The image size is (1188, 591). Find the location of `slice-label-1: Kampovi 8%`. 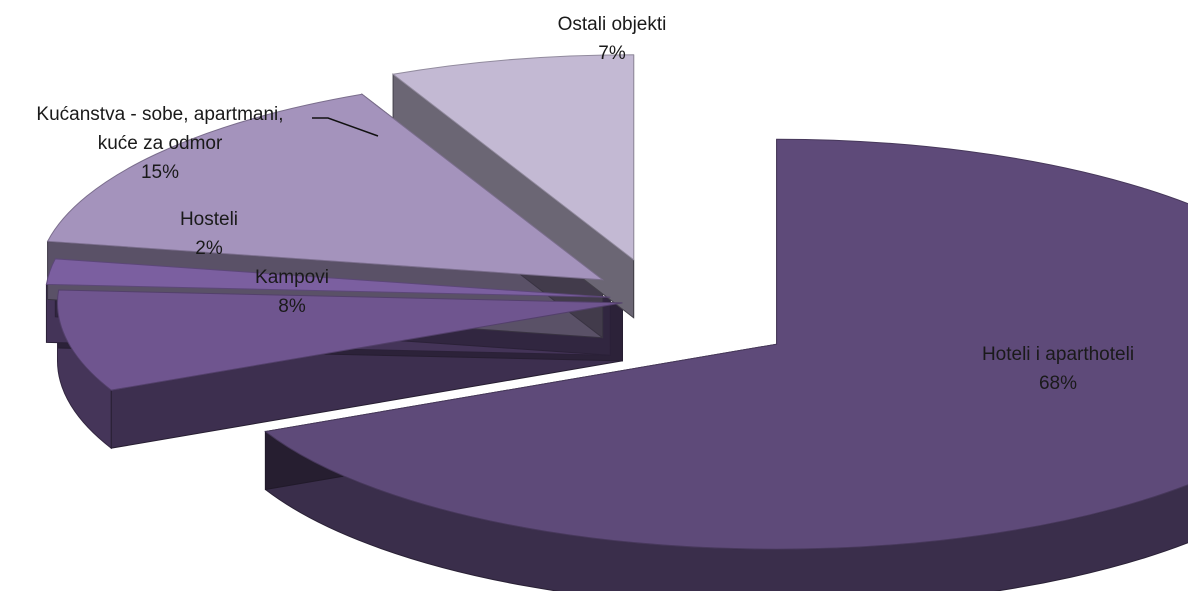

slice-label-1: Kampovi 8% is located at coordinates (292, 292).